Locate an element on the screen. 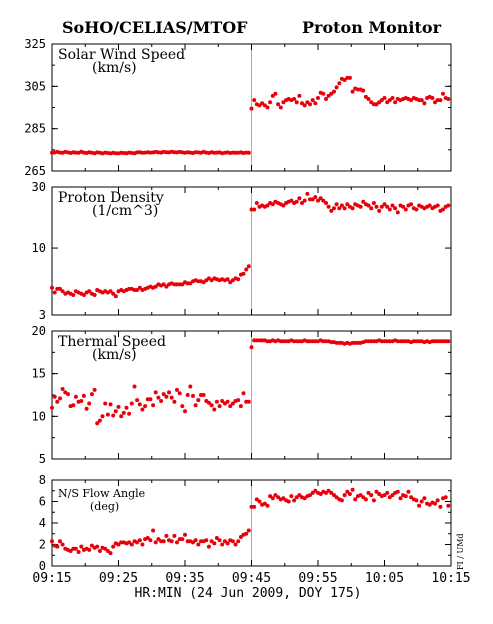 The height and width of the screenshot is (624, 493). x-tick-label: 09:55 is located at coordinates (317, 578).